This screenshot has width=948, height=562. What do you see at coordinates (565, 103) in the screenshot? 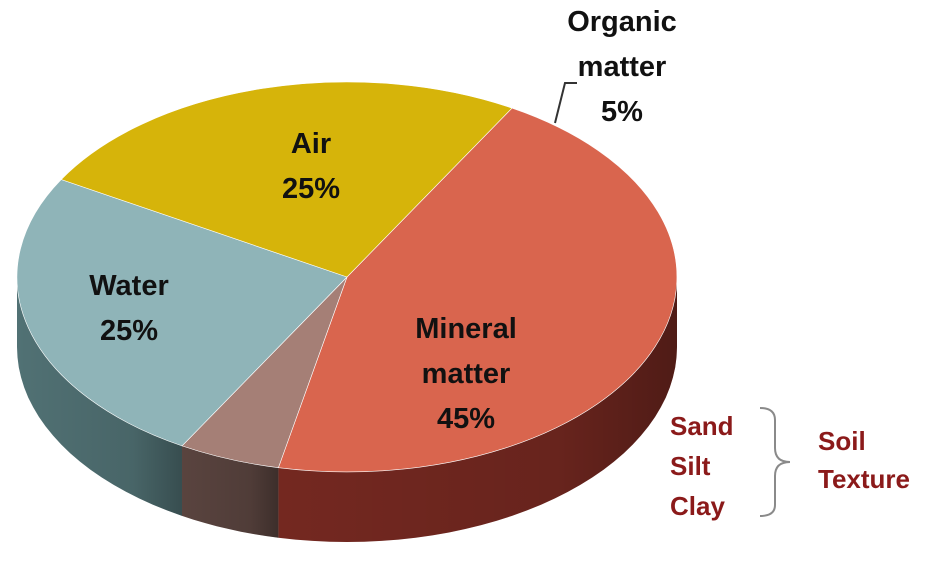
I see `organic-matter-leader-line` at bounding box center [565, 103].